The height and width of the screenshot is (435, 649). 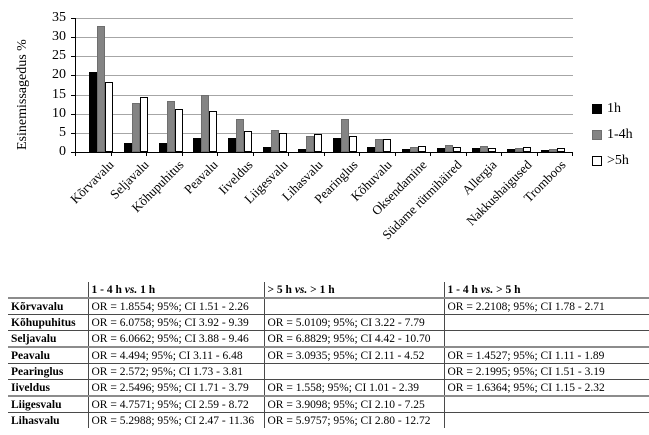 I want to click on row-label: Kõhupuhitus, so click(x=48, y=322).